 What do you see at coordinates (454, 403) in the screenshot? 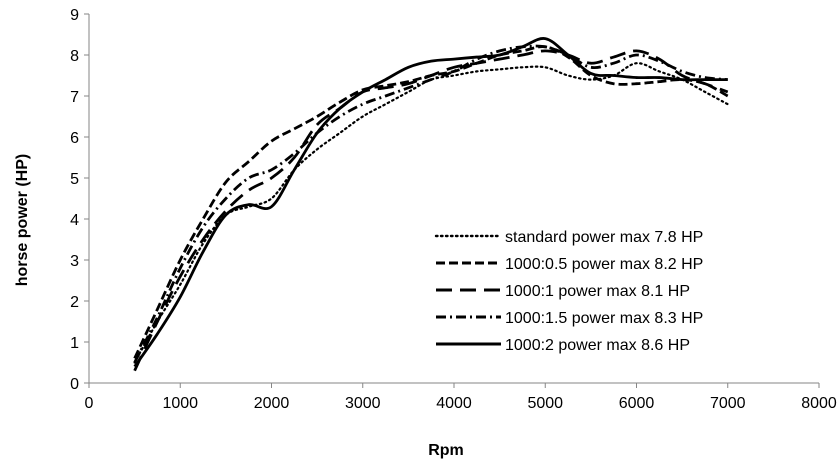
I see `x-tick-label: 4000` at bounding box center [454, 403].